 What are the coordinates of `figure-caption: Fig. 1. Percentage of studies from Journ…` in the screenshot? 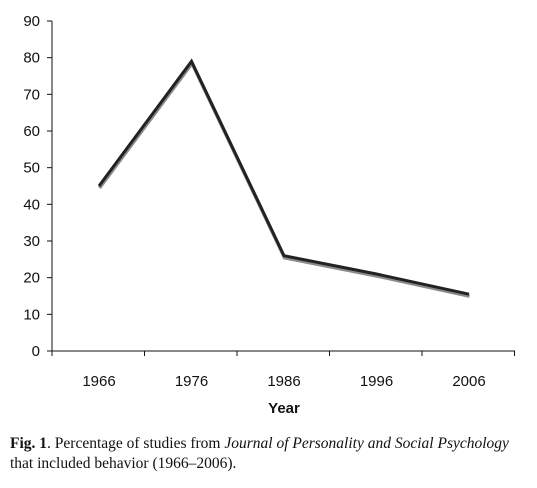 It's located at (270, 454).